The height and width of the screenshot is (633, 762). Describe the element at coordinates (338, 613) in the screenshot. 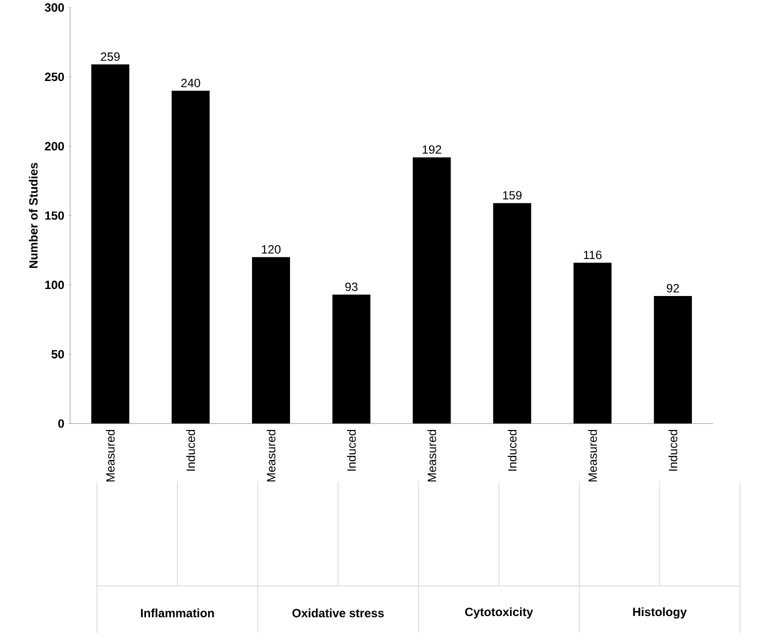

I see `text: Oxidative stress` at that location.